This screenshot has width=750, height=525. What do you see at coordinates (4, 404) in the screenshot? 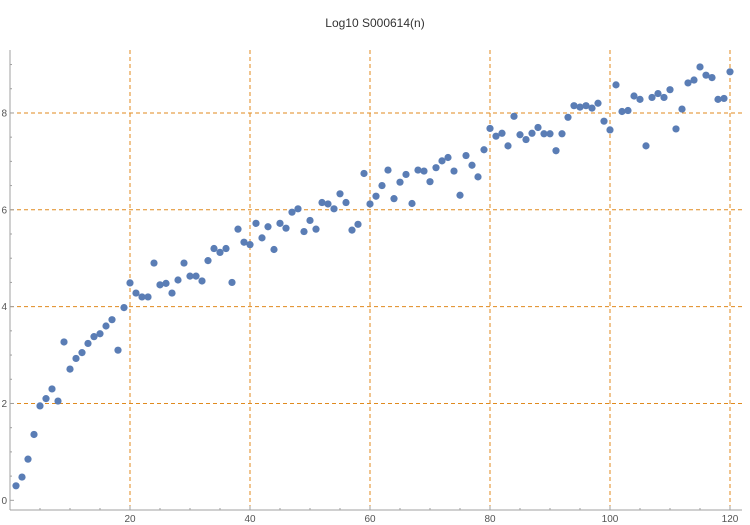
I see `y-tick-label: 2` at bounding box center [4, 404].